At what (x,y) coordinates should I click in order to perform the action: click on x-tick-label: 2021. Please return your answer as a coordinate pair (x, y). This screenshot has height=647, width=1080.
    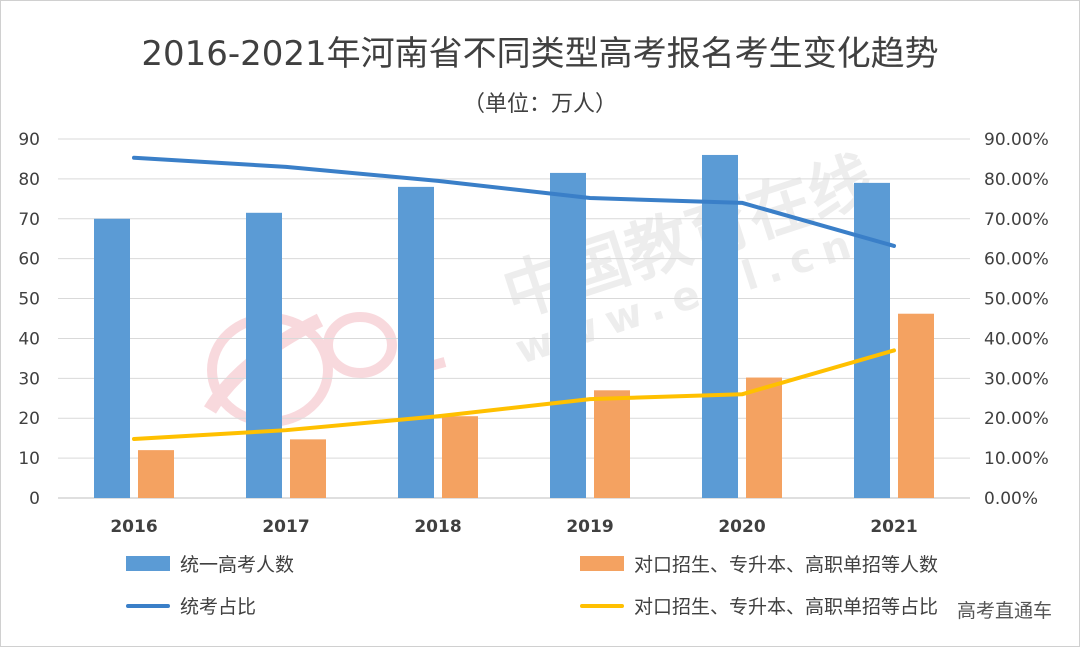
    Looking at the image, I should click on (893, 527).